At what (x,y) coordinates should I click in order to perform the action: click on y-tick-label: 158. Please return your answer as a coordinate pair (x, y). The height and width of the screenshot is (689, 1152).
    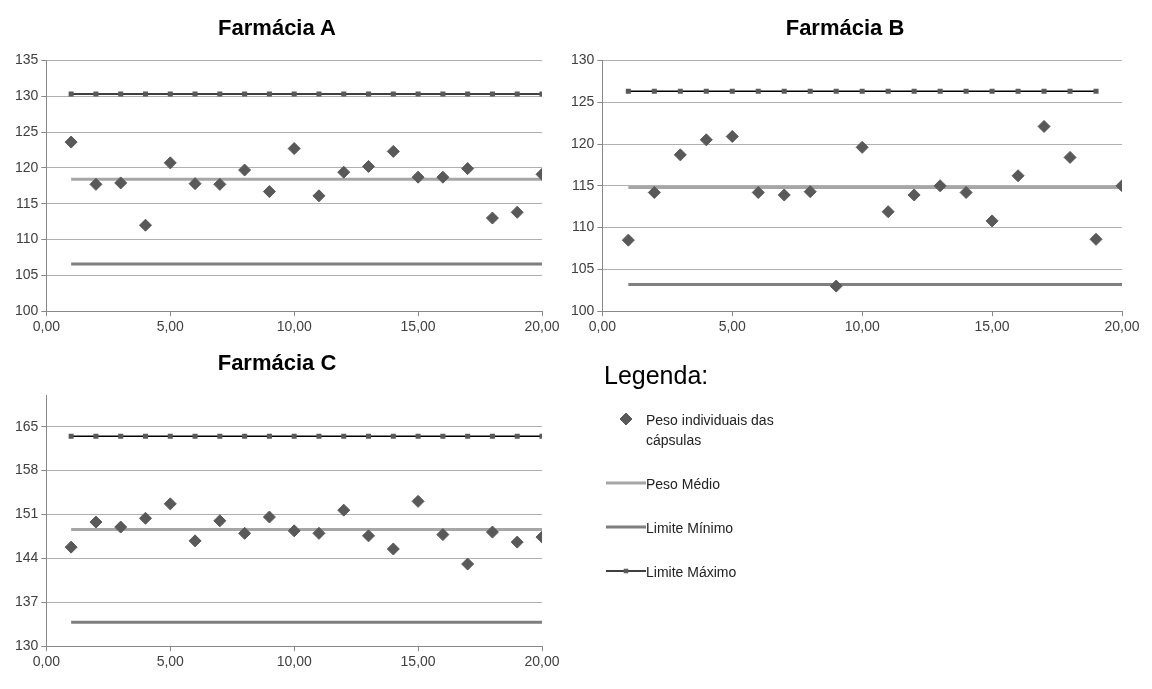
    Looking at the image, I should click on (27, 469).